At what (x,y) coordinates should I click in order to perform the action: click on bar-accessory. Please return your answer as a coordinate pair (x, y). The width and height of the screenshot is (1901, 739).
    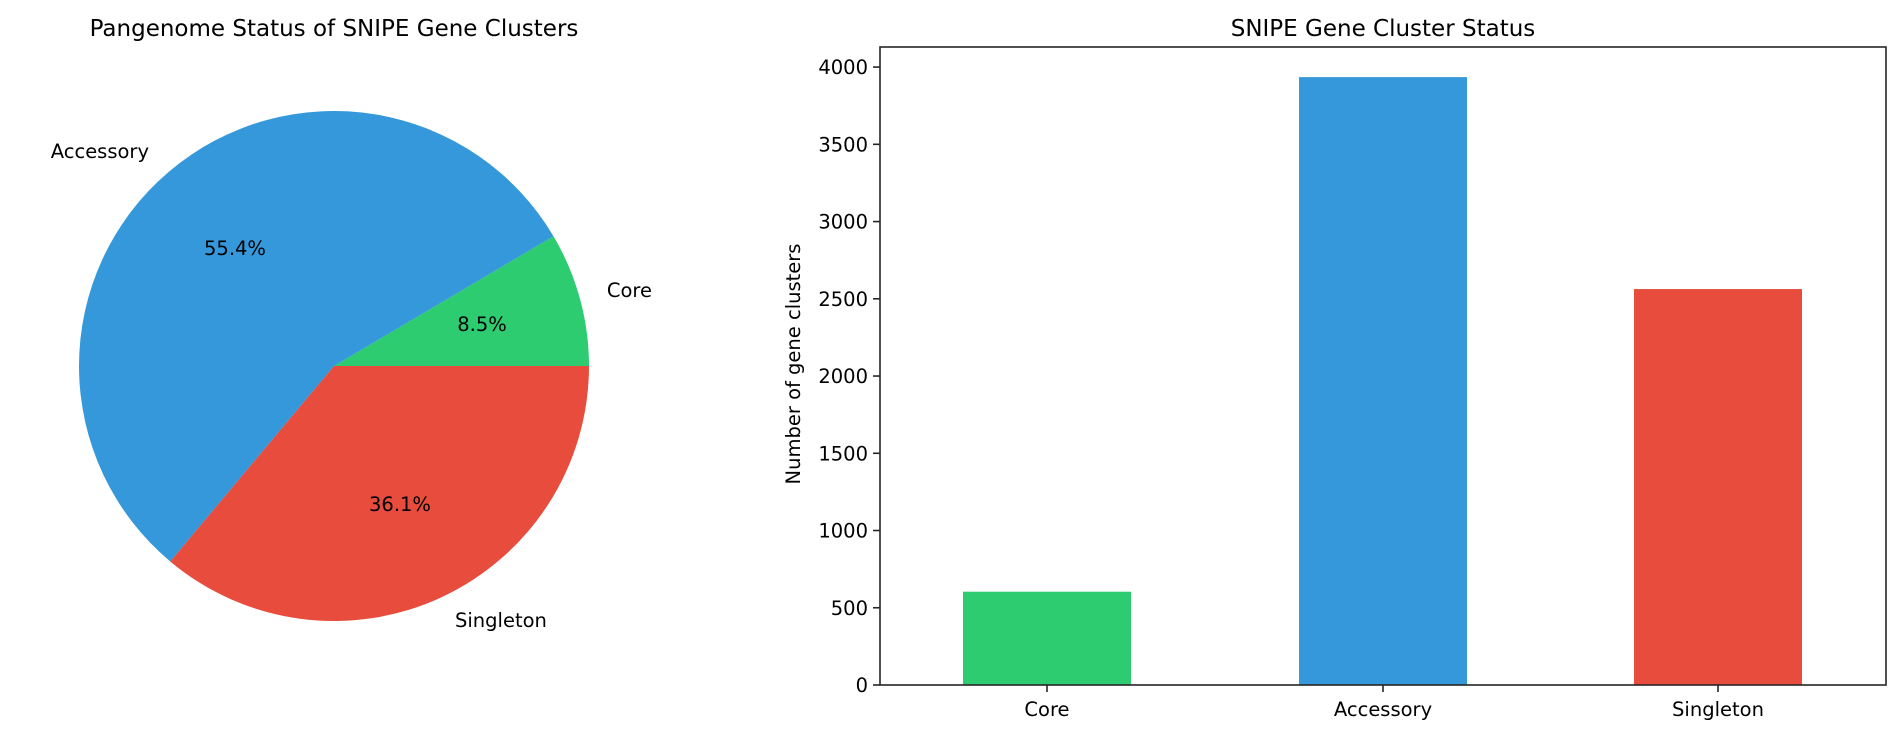
    Looking at the image, I should click on (1383, 381).